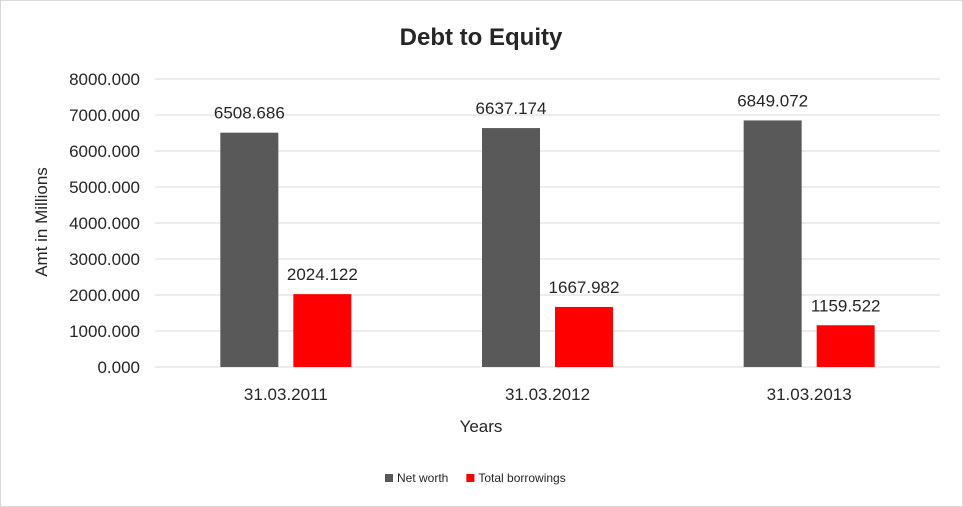  I want to click on legend-label: Net worth, so click(422, 478).